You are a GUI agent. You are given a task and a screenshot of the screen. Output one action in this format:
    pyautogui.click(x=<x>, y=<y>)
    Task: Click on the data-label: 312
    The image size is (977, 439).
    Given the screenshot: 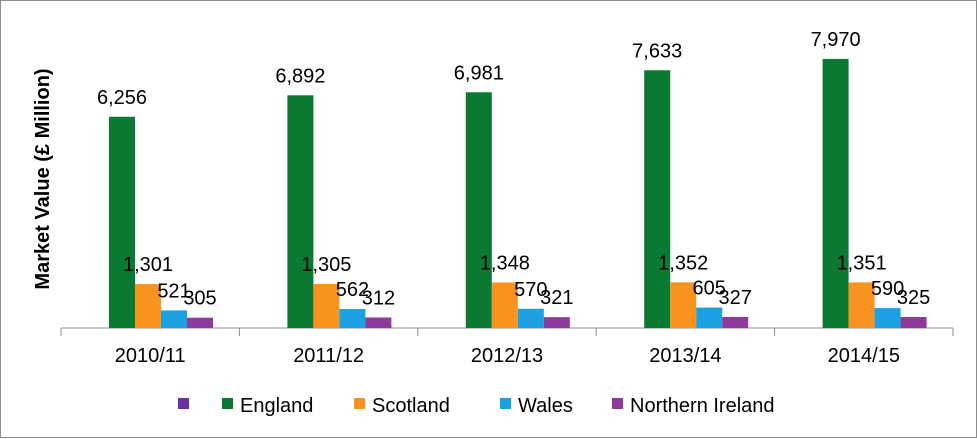 What is the action you would take?
    pyautogui.click(x=378, y=298)
    